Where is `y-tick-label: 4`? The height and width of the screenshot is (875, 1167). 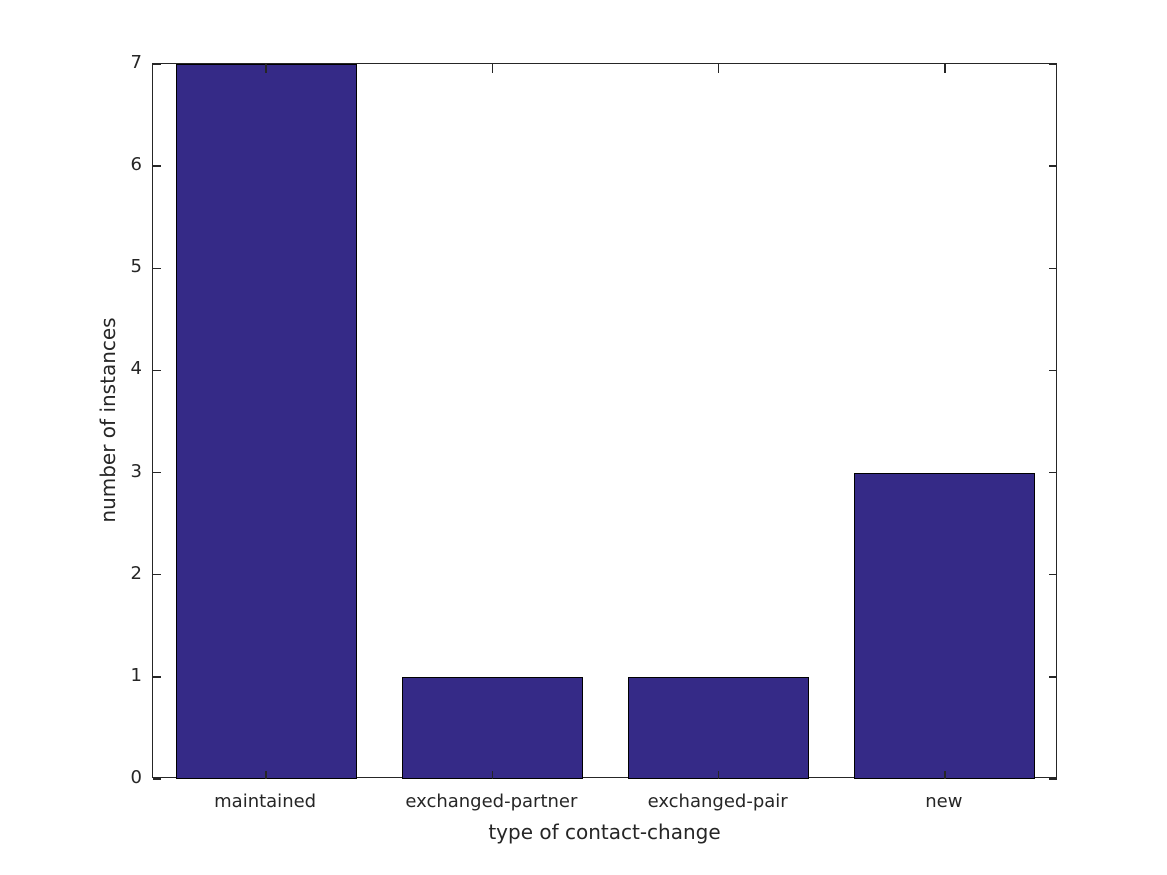
y-tick-label: 4 is located at coordinates (136, 369).